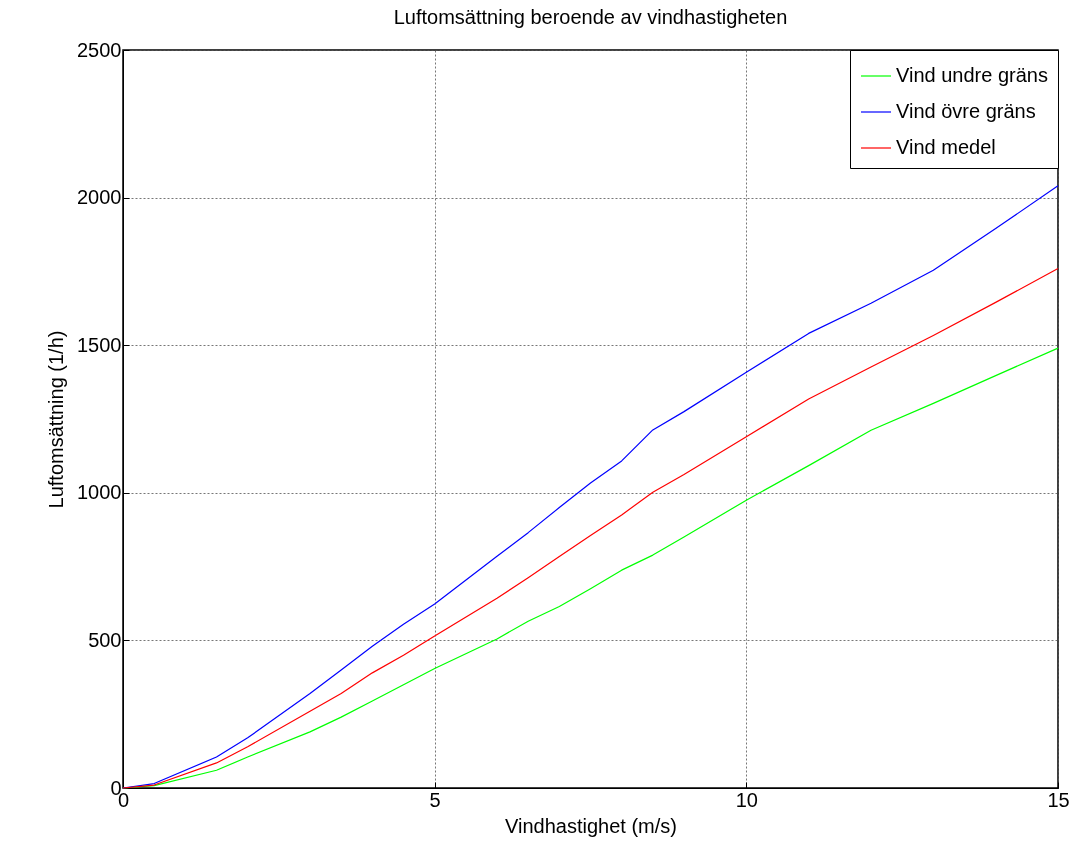  Describe the element at coordinates (435, 799) in the screenshot. I see `x-tick-label: 5` at that location.